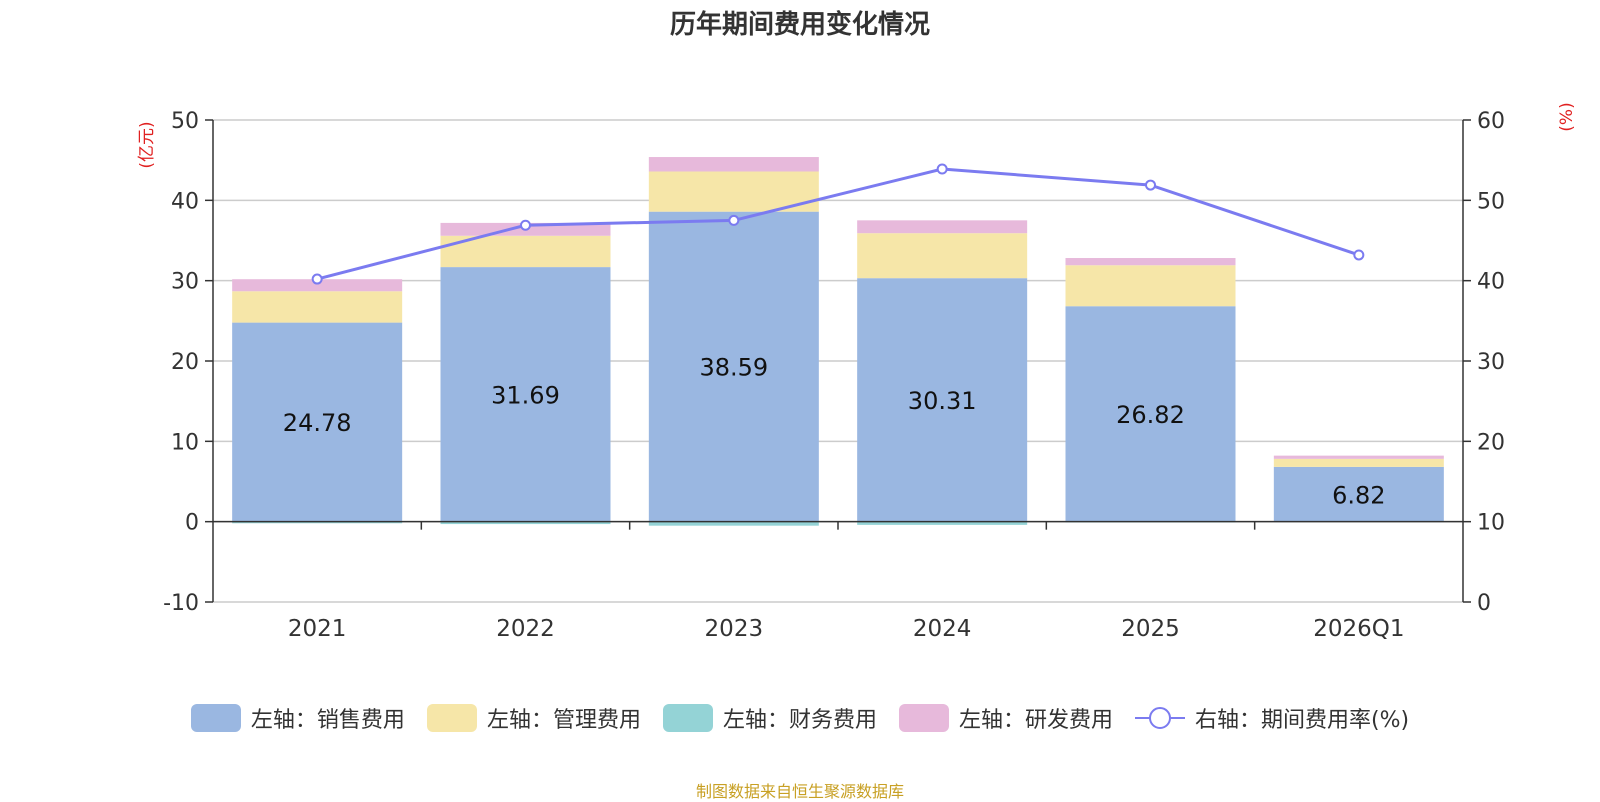 The width and height of the screenshot is (1600, 802). What do you see at coordinates (733, 368) in the screenshot?
I see `data-label: 38.59` at bounding box center [733, 368].